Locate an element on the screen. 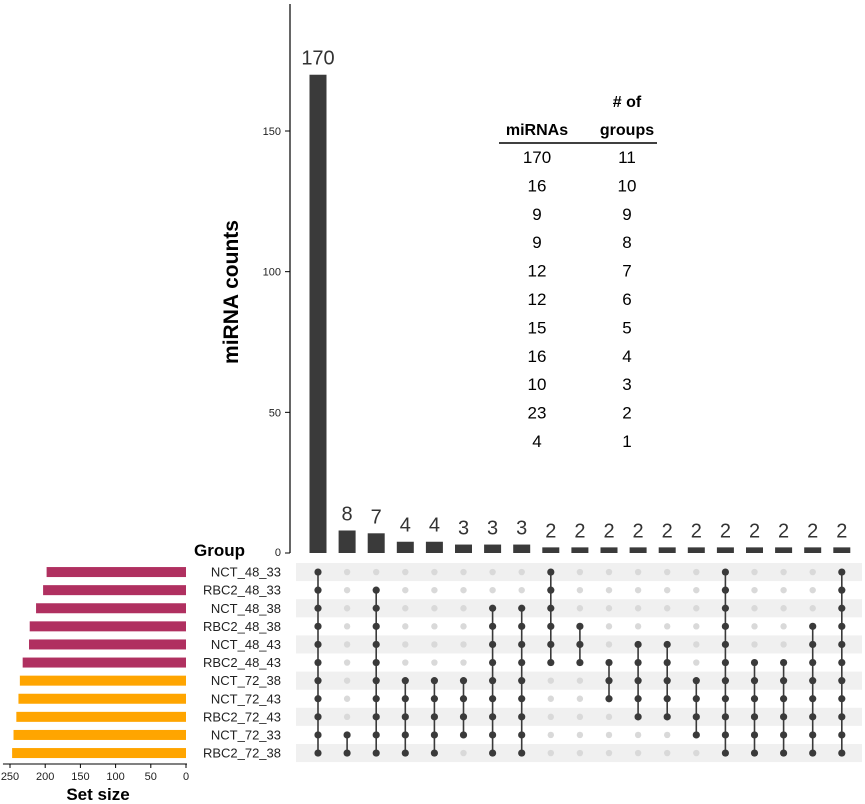 The height and width of the screenshot is (804, 865). set-size-tick-label: 150 is located at coordinates (80, 777).